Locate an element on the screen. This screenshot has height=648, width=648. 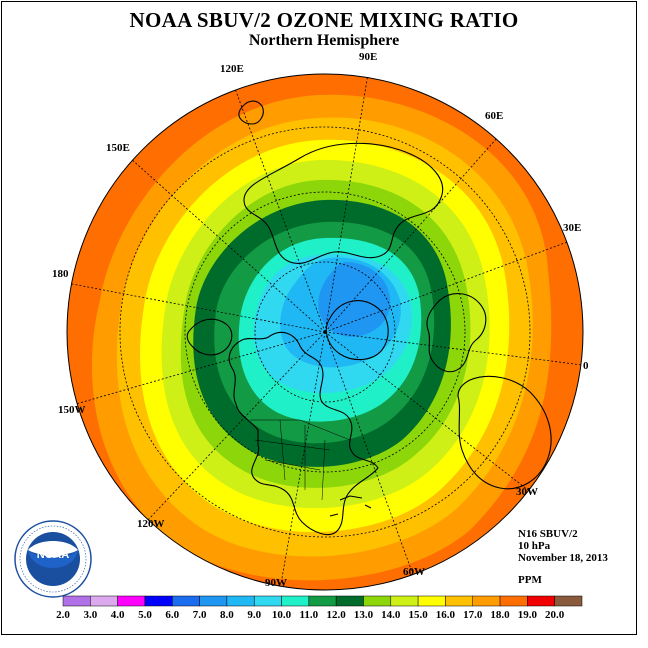
africa-coast is located at coordinates (504, 432).